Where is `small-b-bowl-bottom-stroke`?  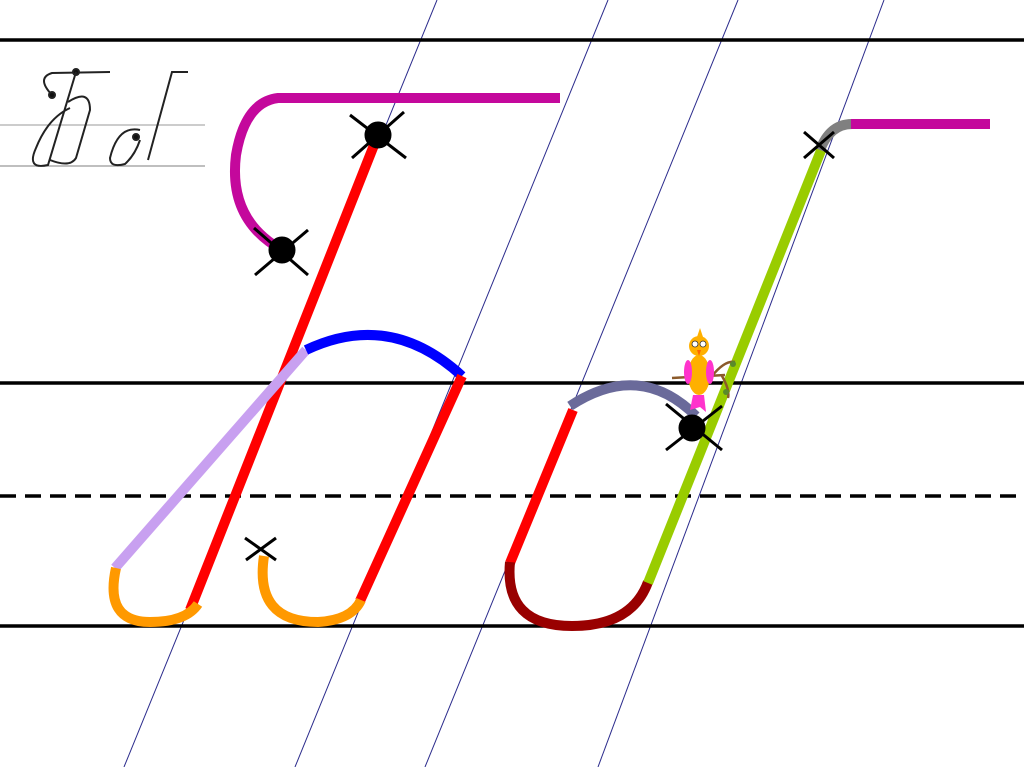
small-b-bowl-bottom-stroke is located at coordinates (578, 596).